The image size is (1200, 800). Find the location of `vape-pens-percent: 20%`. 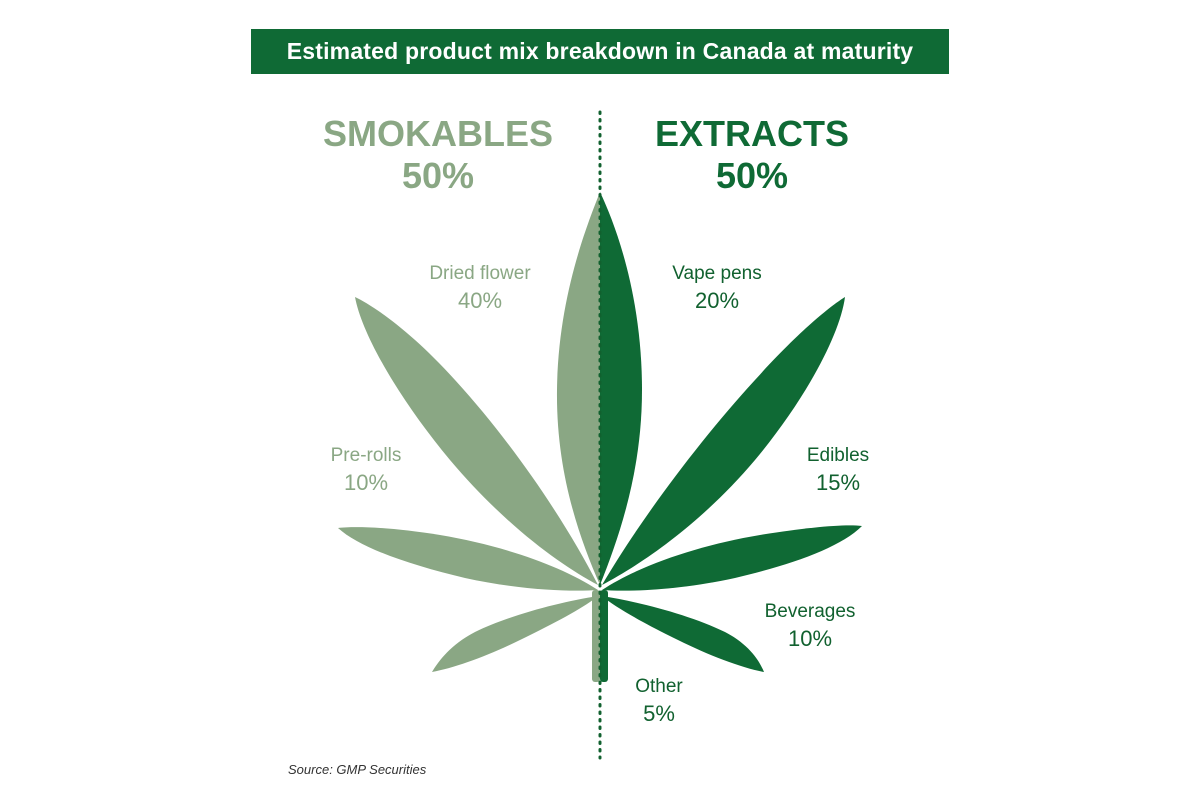

vape-pens-percent: 20% is located at coordinates (717, 300).